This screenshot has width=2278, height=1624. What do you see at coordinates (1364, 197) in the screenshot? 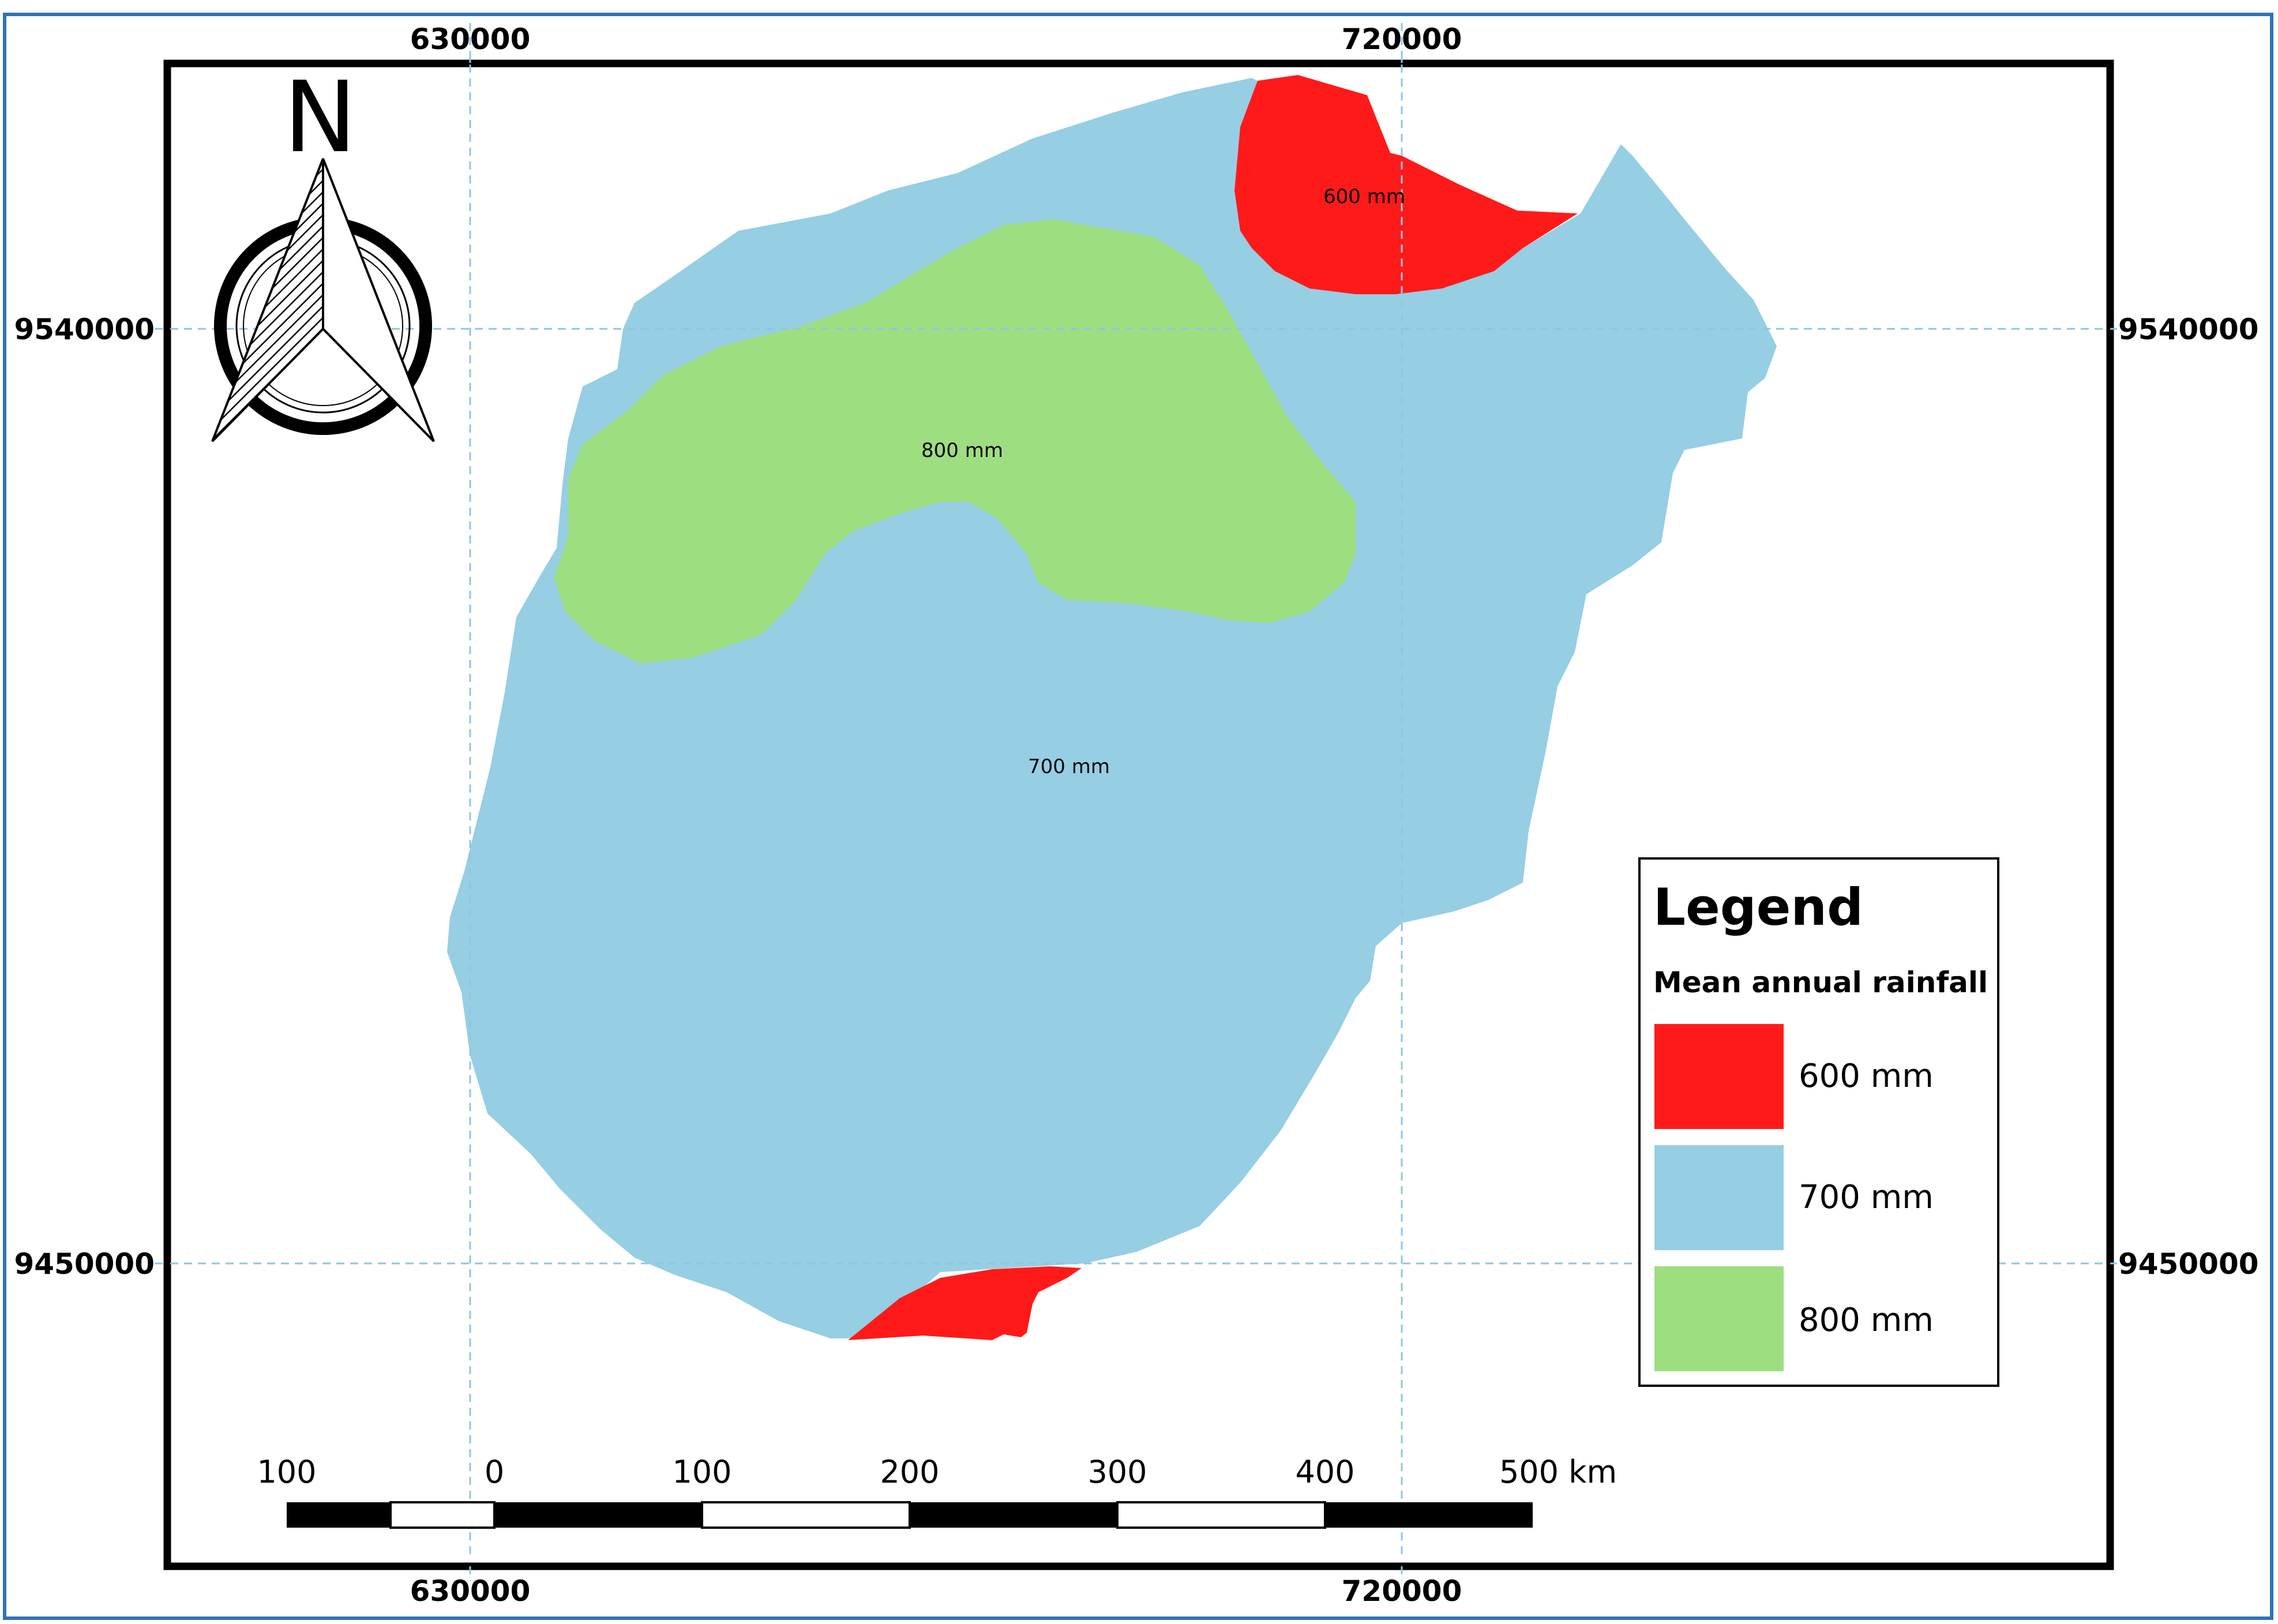
I see `zone-label-600-north: 600 mm` at bounding box center [1364, 197].